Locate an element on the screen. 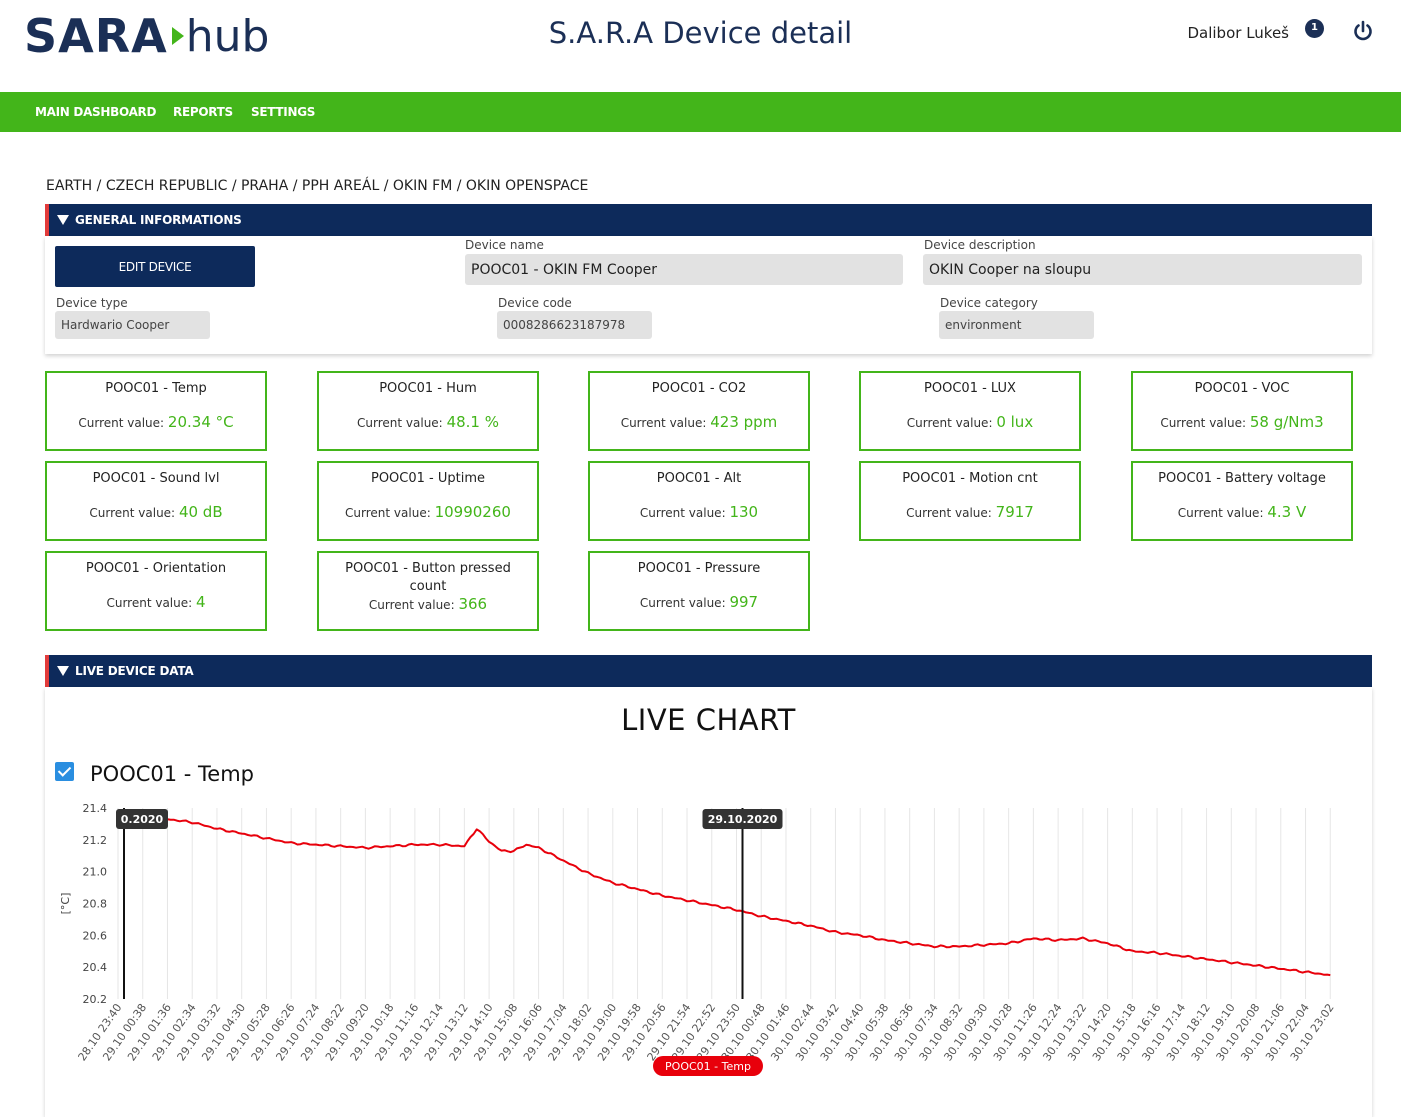 The image size is (1401, 1117). sensor-card-orientation: POOC01 - Orientation Current value: 4 is located at coordinates (156, 591).